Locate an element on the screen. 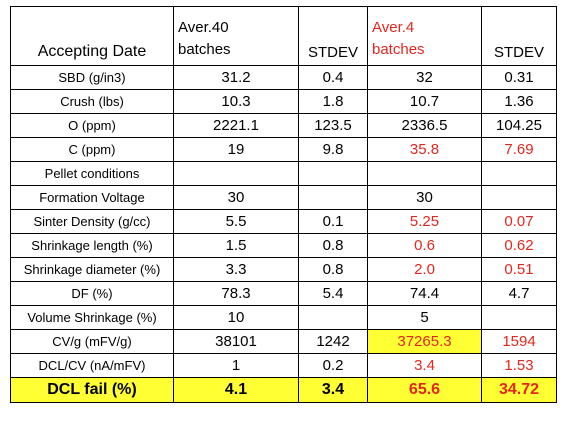 The image size is (567, 435). table-row: C (ppm) 19 9.8 35.8 7.69 is located at coordinates (283, 149).